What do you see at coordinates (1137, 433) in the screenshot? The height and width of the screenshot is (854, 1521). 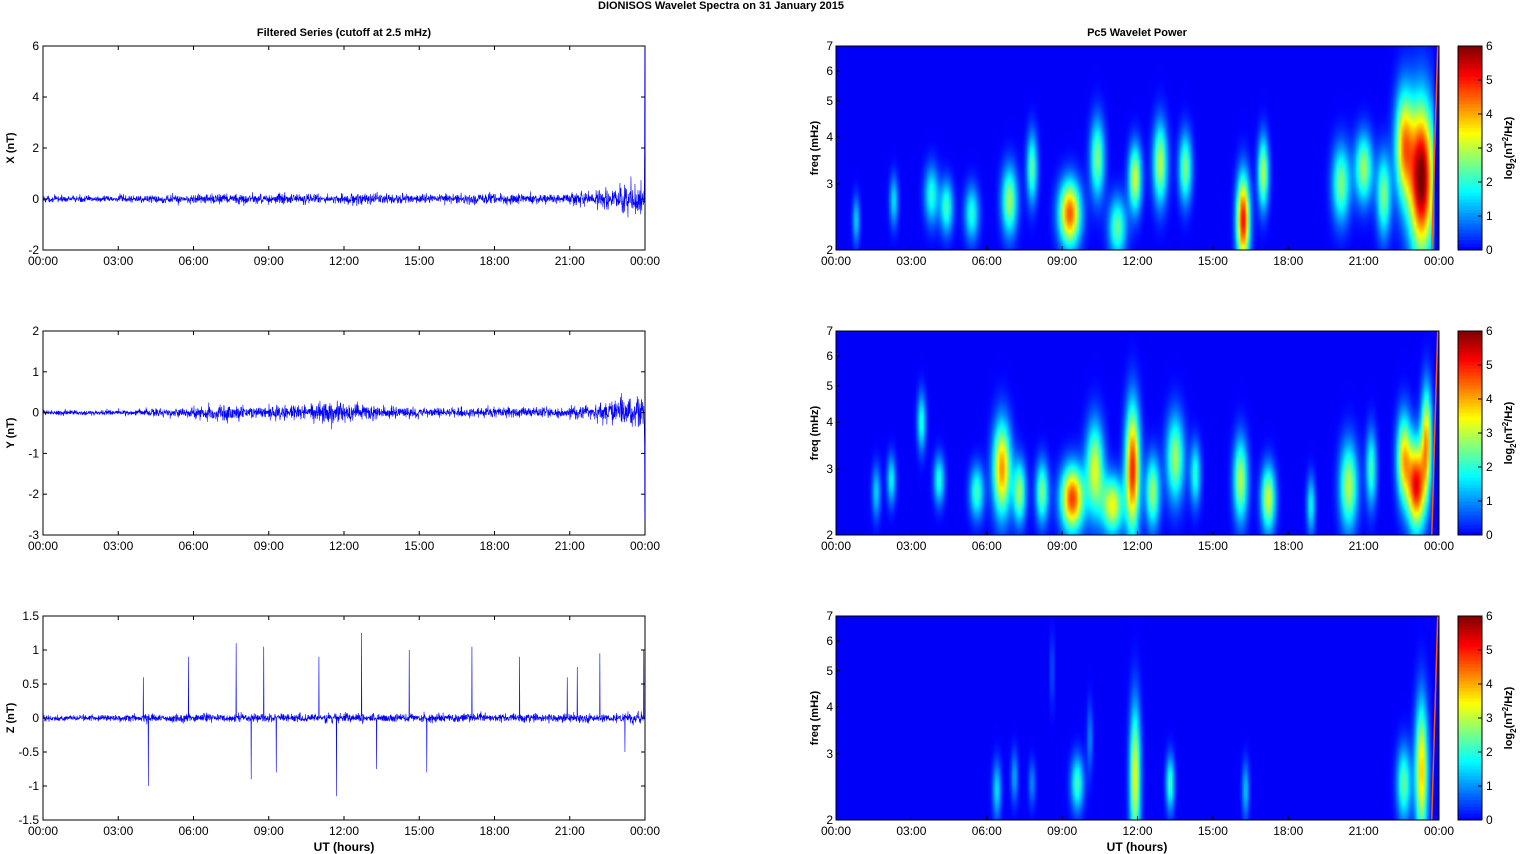 I see `wavelet-power-heatmap` at bounding box center [1137, 433].